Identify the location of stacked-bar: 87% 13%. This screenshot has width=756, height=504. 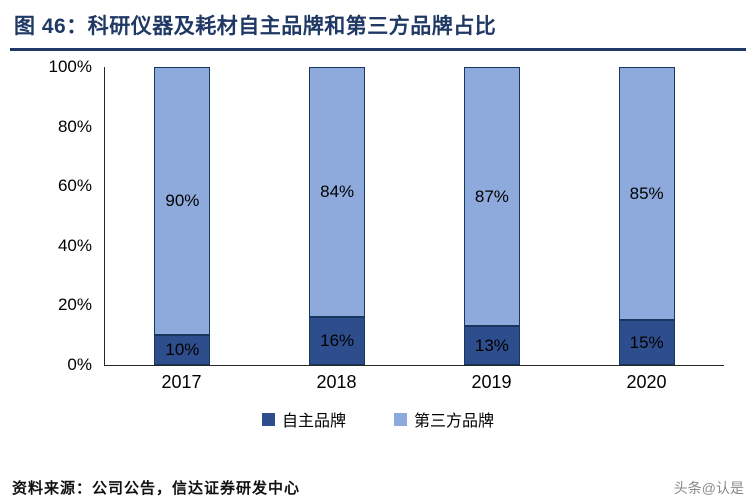
(491, 216).